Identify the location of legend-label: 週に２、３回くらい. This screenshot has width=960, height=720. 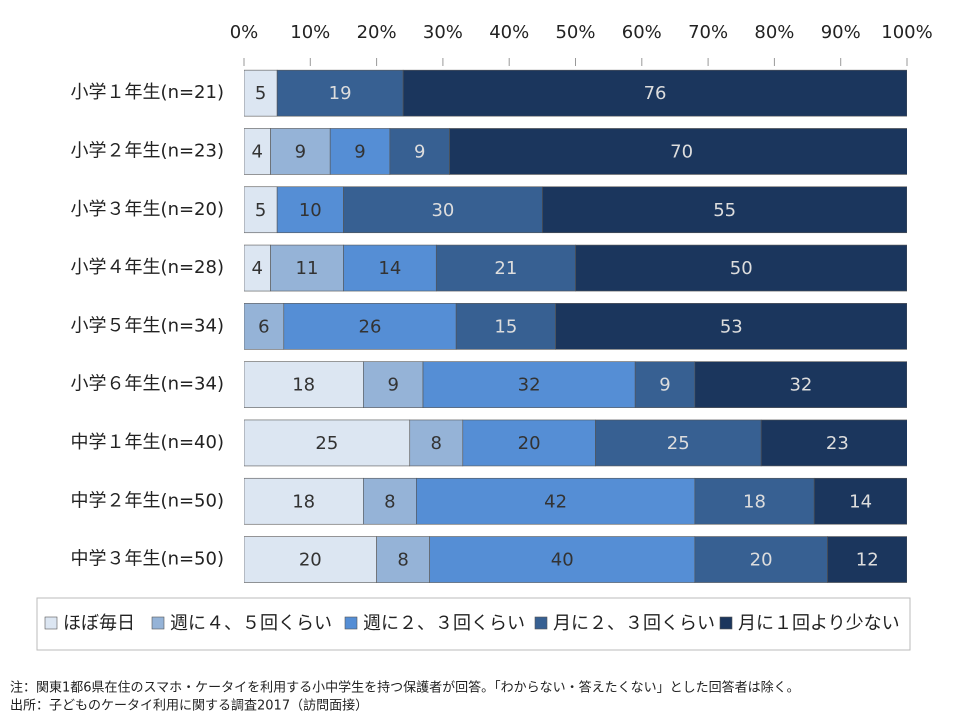
(444, 623).